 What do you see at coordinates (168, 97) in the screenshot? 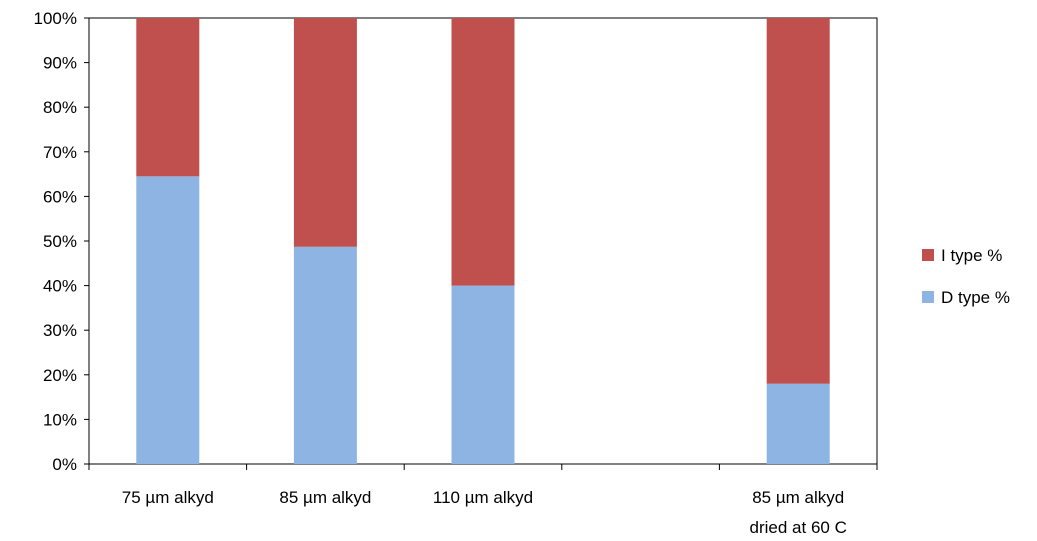
I see `bar-i-type--0` at bounding box center [168, 97].